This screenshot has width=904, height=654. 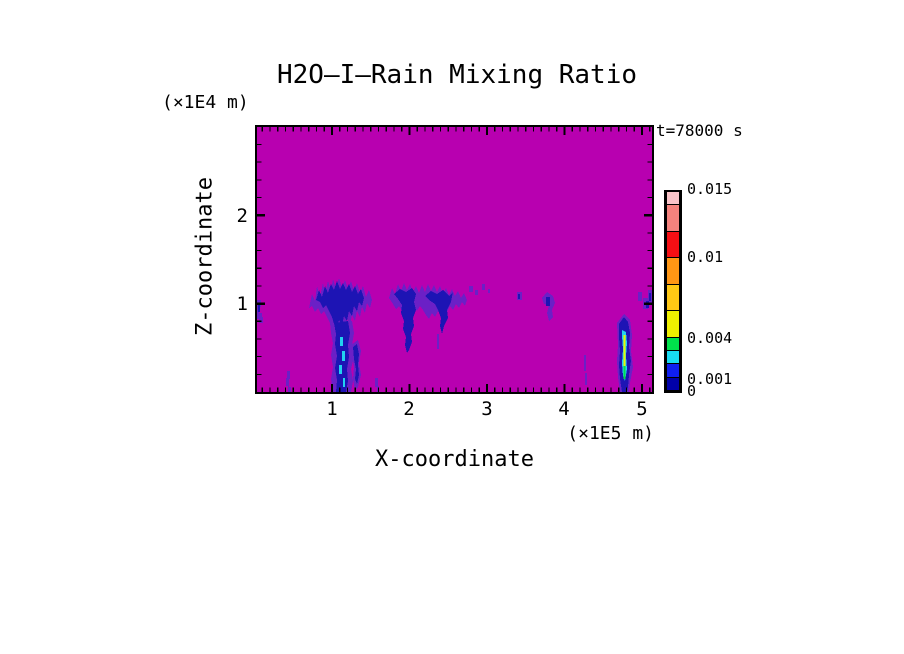 What do you see at coordinates (610, 433) in the screenshot?
I see `x-axis-units-label: (×1E5 m)` at bounding box center [610, 433].